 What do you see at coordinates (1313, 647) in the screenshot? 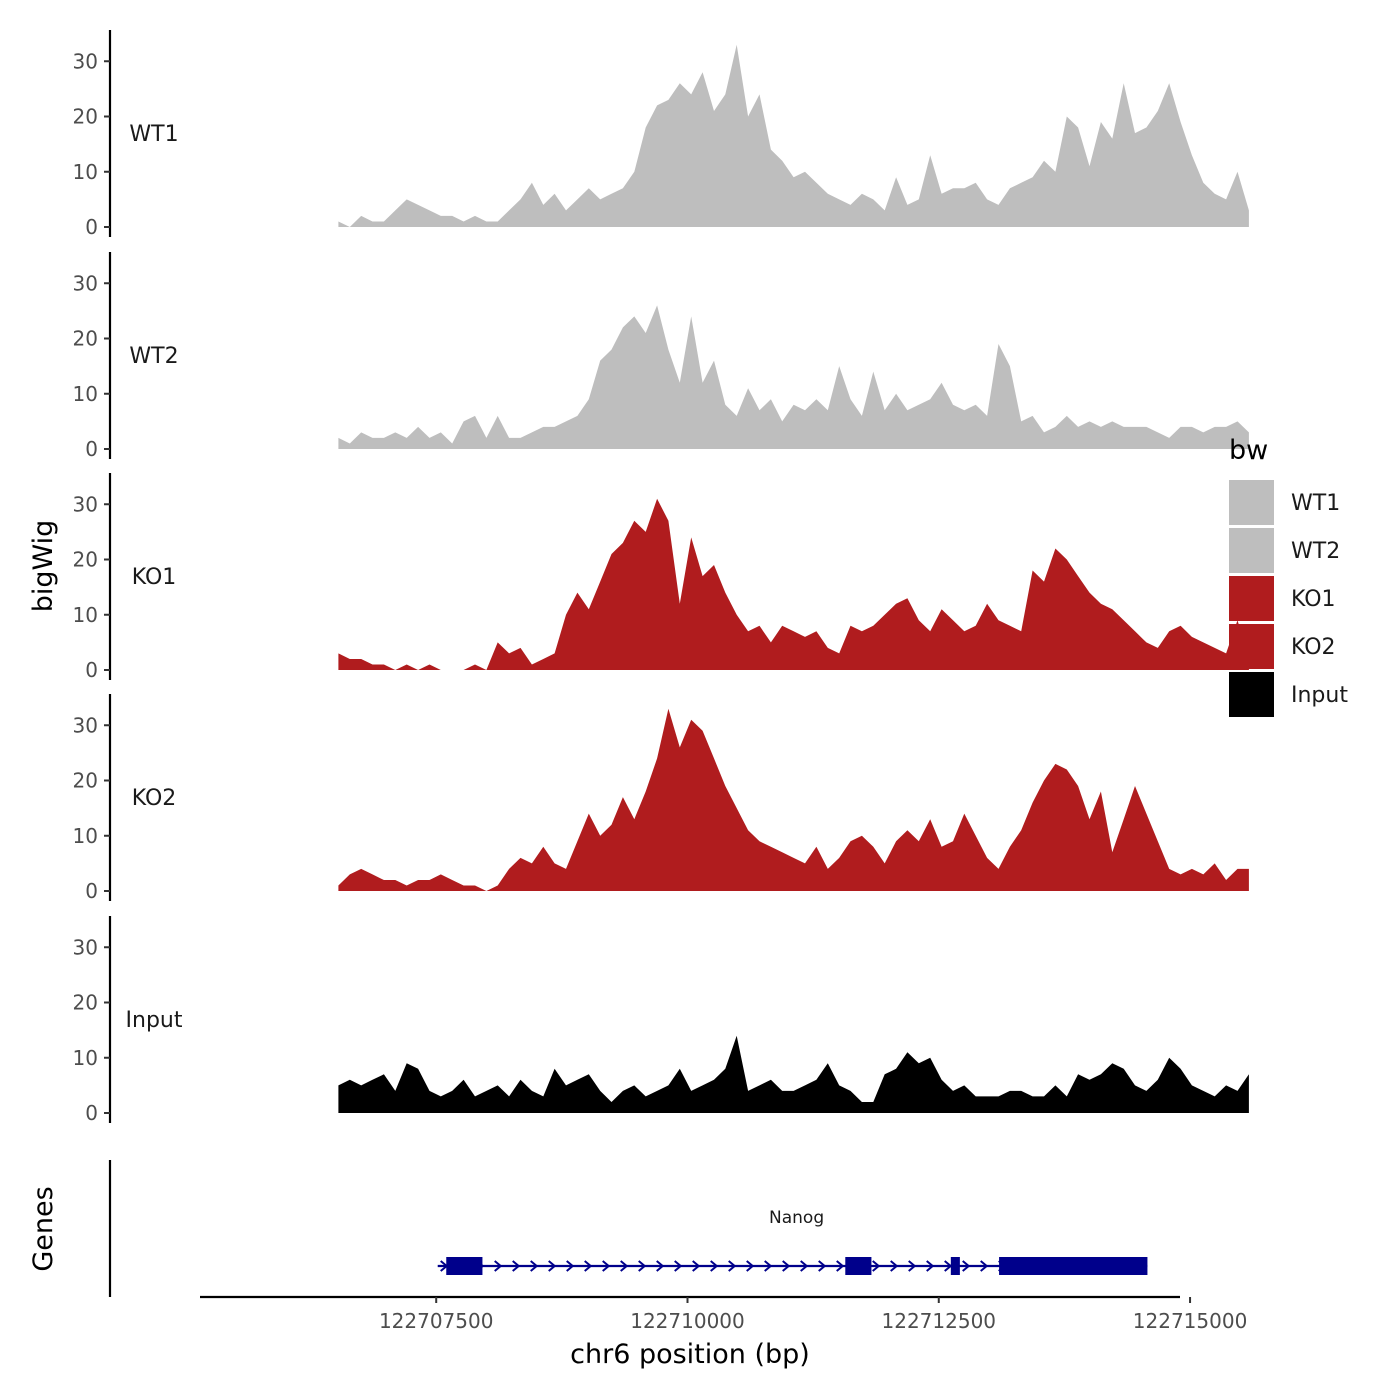
I see `legend-label: KO2` at bounding box center [1313, 647].